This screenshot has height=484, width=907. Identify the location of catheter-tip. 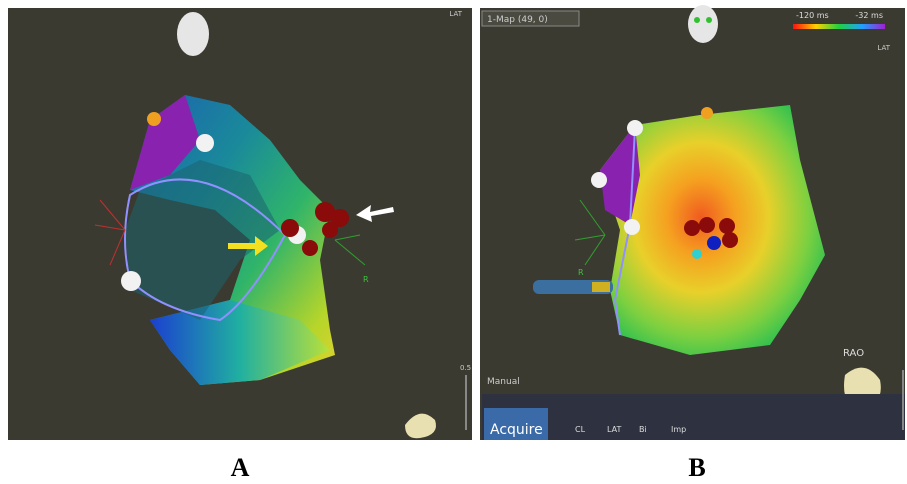
(601, 287).